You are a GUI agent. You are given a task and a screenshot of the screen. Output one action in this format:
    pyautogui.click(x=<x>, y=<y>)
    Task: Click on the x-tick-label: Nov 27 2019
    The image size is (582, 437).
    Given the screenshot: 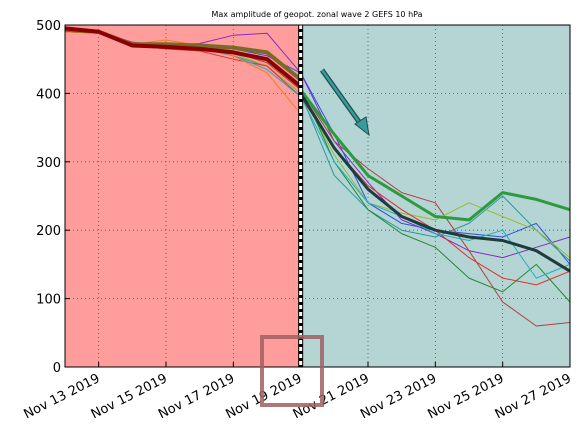 What is the action you would take?
    pyautogui.click(x=533, y=396)
    